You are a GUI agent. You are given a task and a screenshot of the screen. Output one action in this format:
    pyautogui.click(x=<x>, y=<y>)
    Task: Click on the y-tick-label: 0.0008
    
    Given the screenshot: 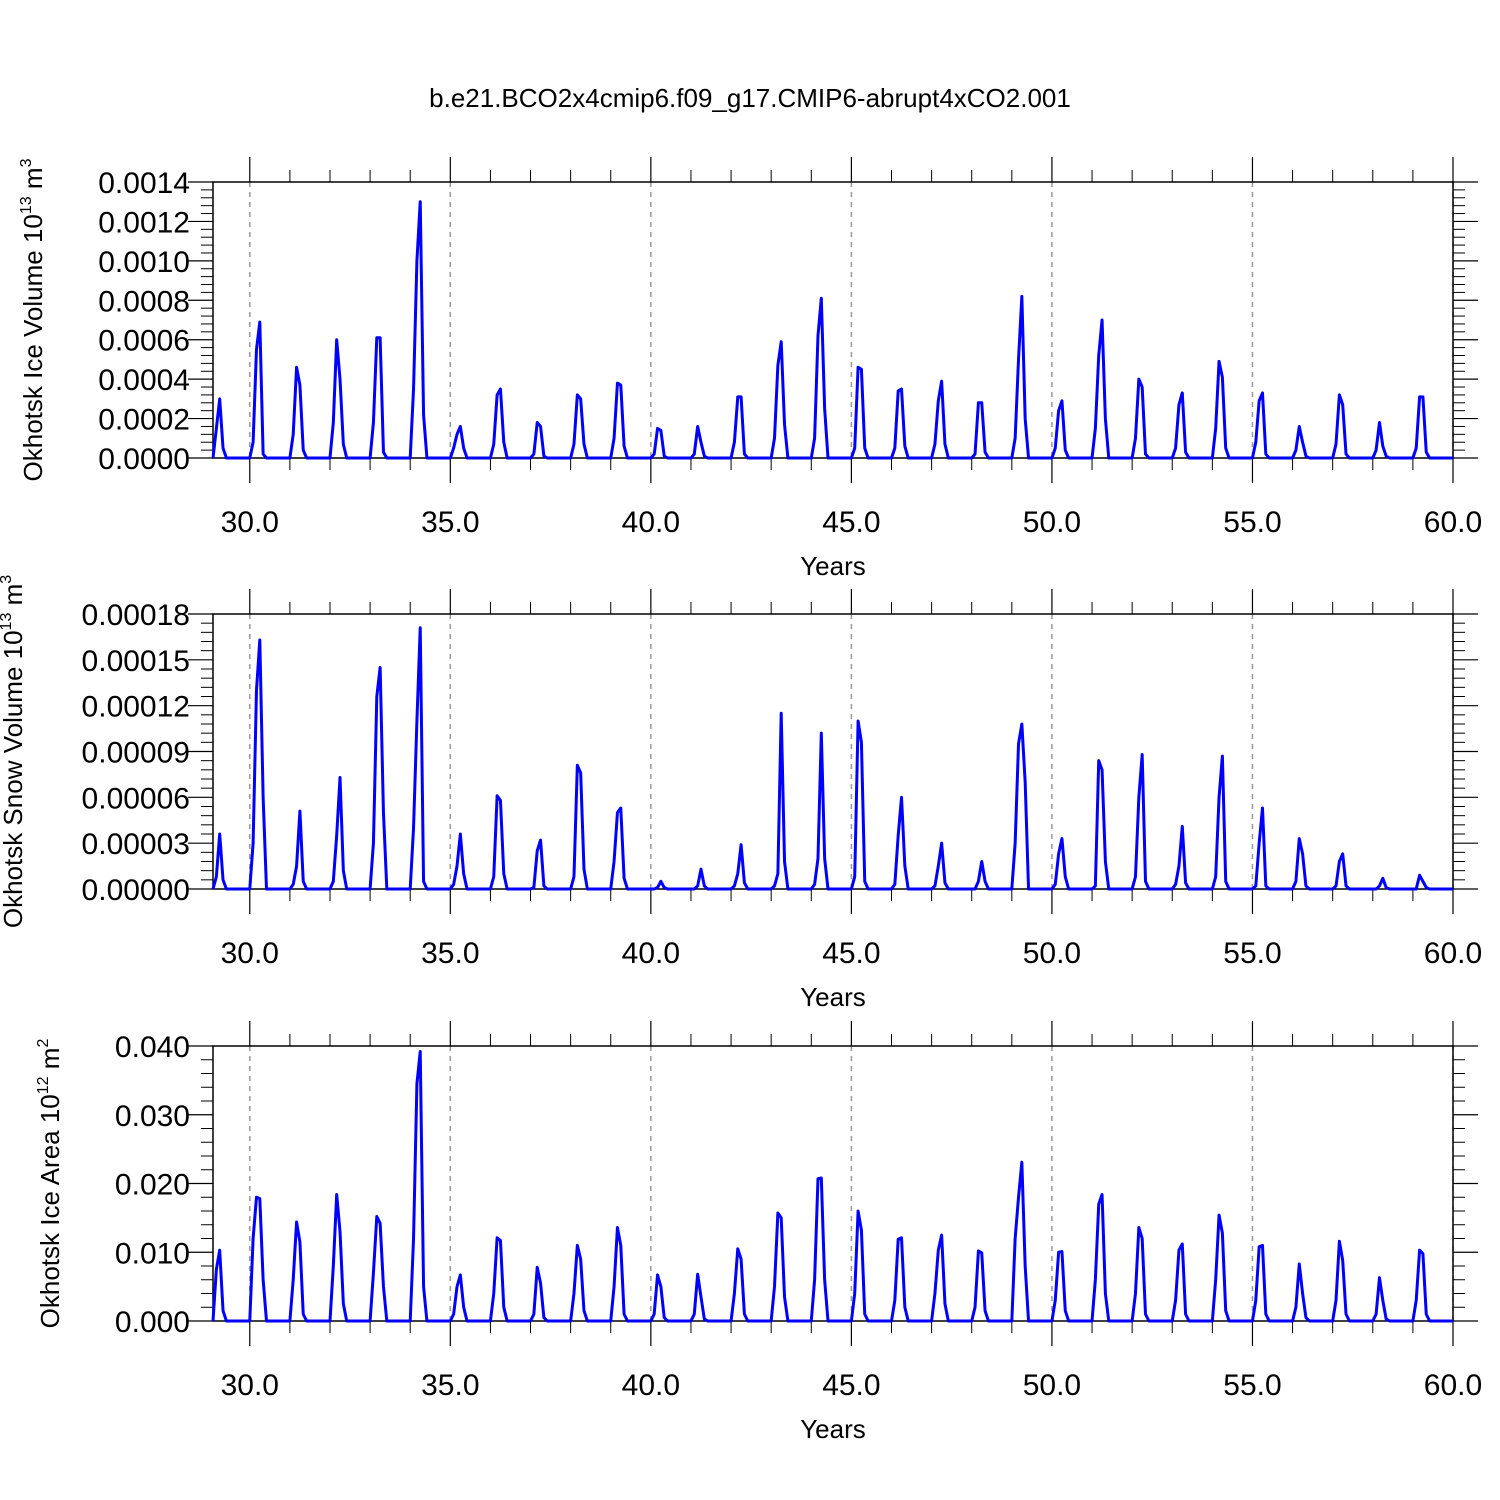 What is the action you would take?
    pyautogui.click(x=144, y=301)
    